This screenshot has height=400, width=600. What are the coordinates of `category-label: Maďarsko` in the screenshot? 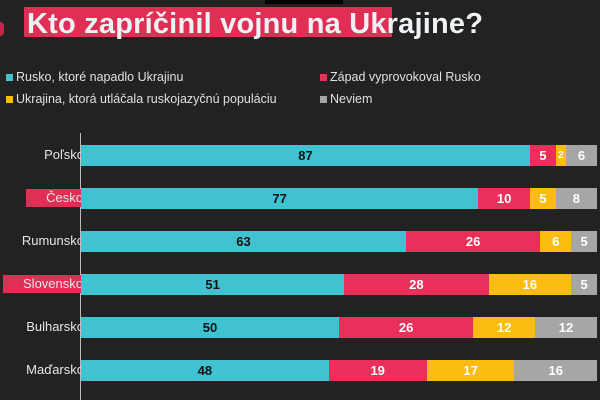 It's located at (55, 369).